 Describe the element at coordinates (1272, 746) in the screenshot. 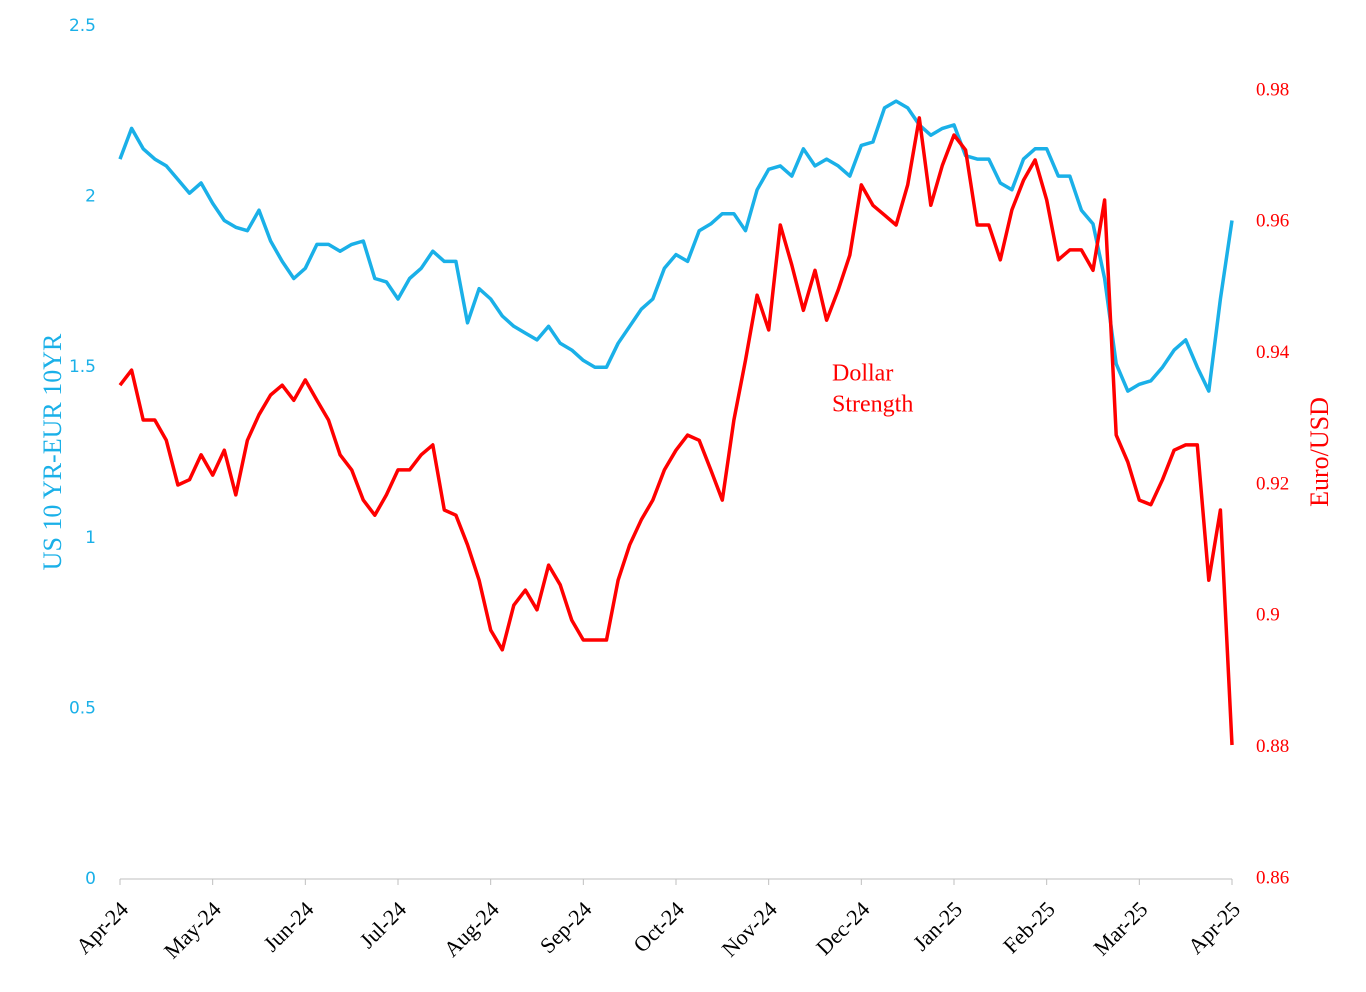

I see `y2-tick-label: 0.88` at that location.